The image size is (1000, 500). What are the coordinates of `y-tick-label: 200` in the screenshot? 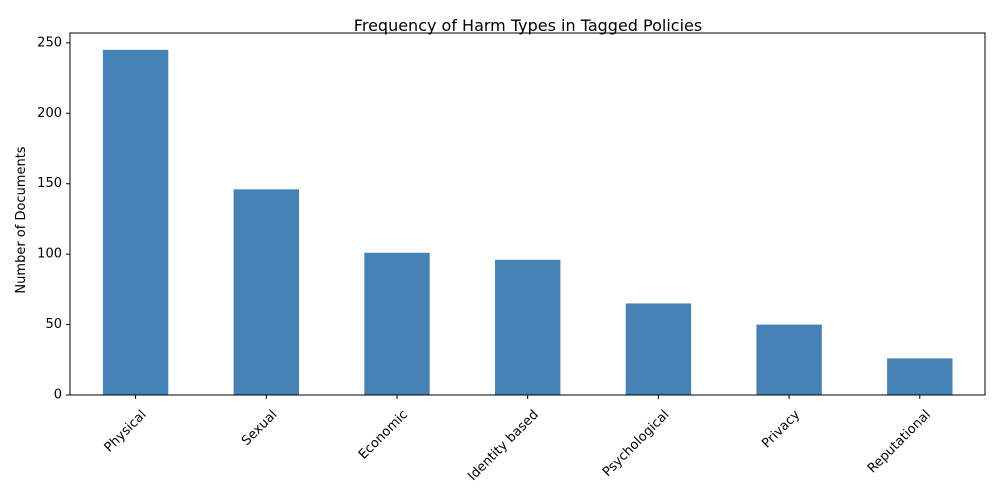 It's located at (49, 113).